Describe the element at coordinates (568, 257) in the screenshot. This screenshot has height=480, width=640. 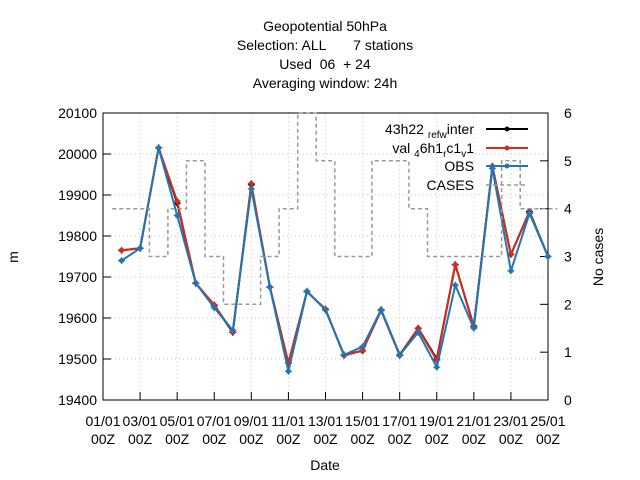
I see `y2-tick-label: 3` at that location.